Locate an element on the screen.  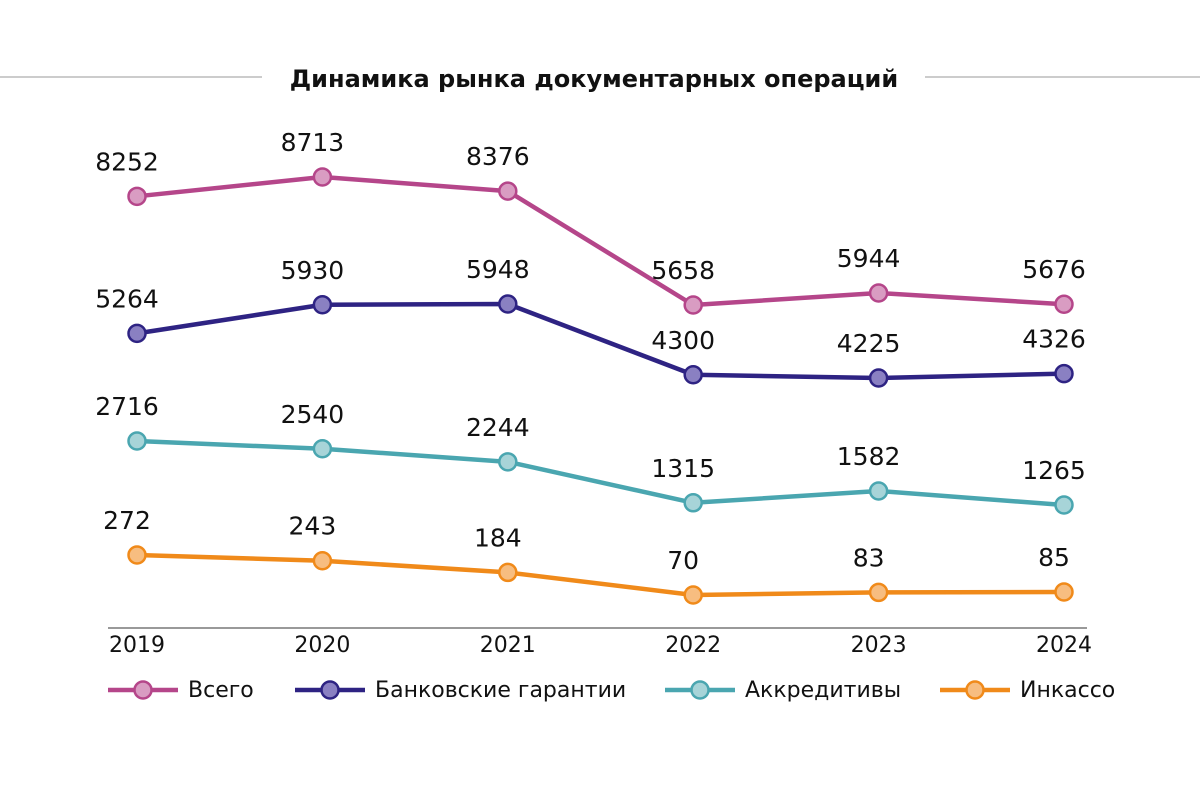
legend-label: Аккредитивы is located at coordinates (823, 690).